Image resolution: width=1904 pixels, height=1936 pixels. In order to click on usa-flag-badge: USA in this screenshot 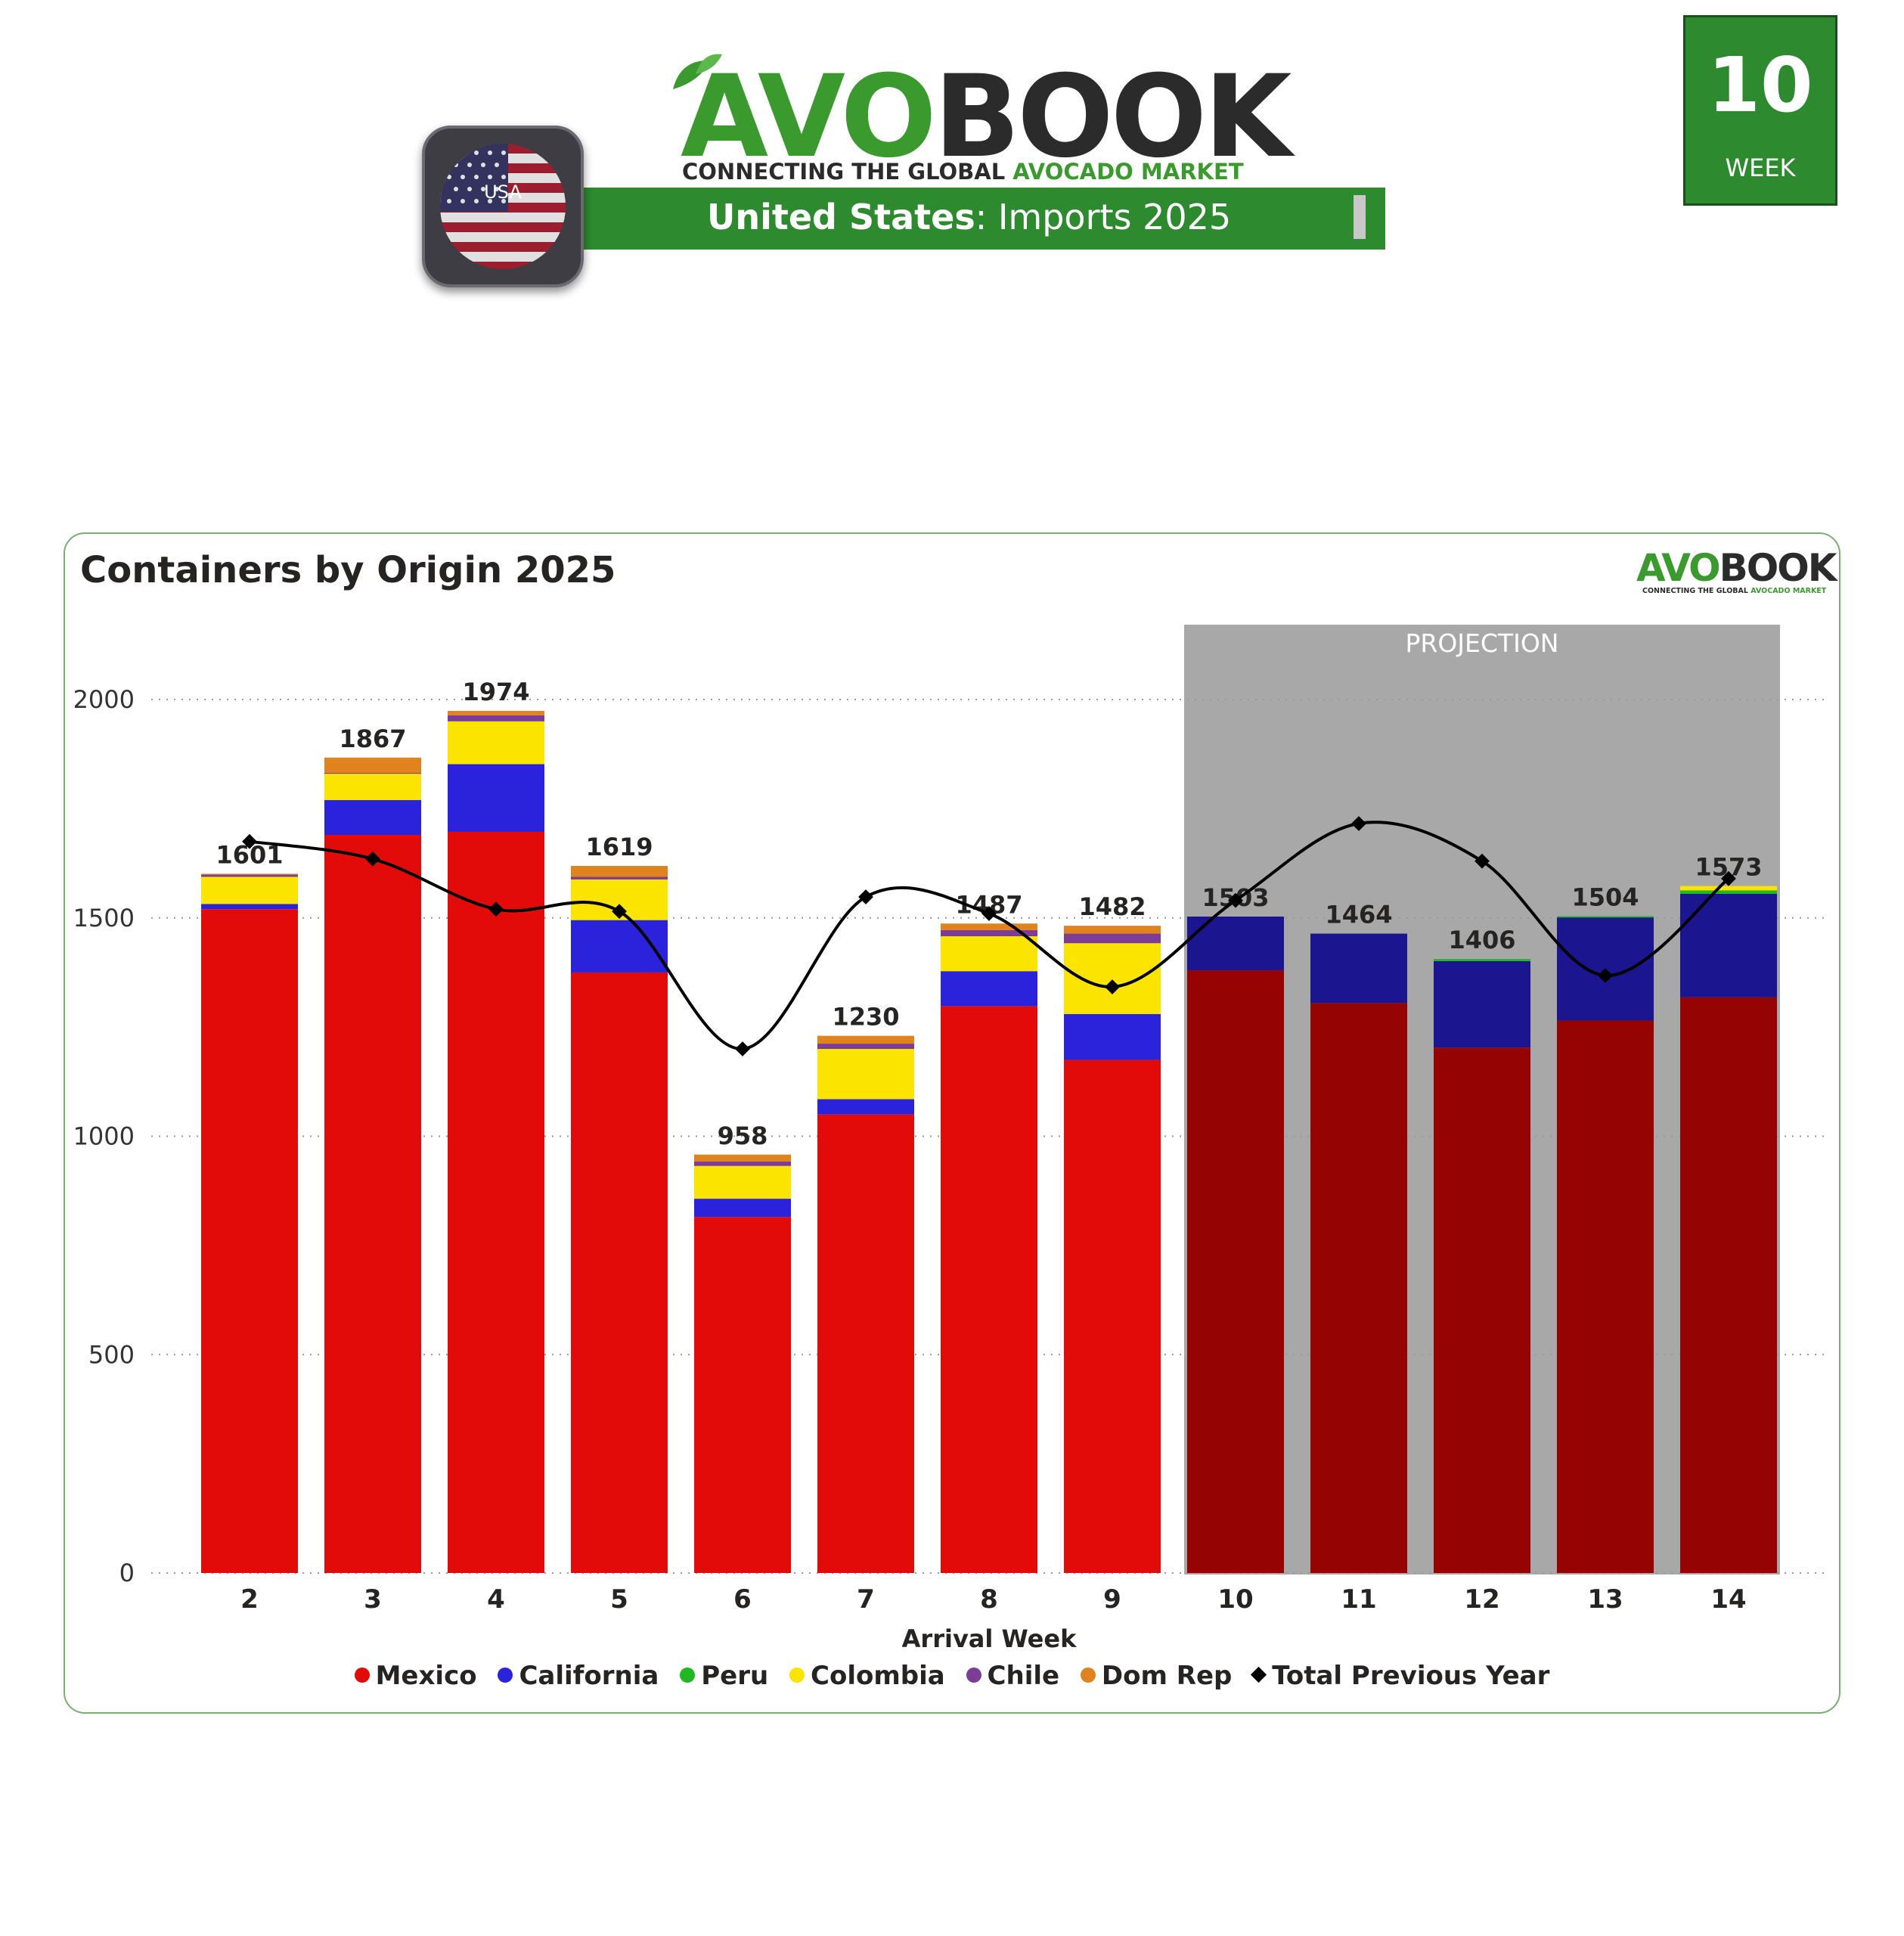, I will do `click(503, 206)`.